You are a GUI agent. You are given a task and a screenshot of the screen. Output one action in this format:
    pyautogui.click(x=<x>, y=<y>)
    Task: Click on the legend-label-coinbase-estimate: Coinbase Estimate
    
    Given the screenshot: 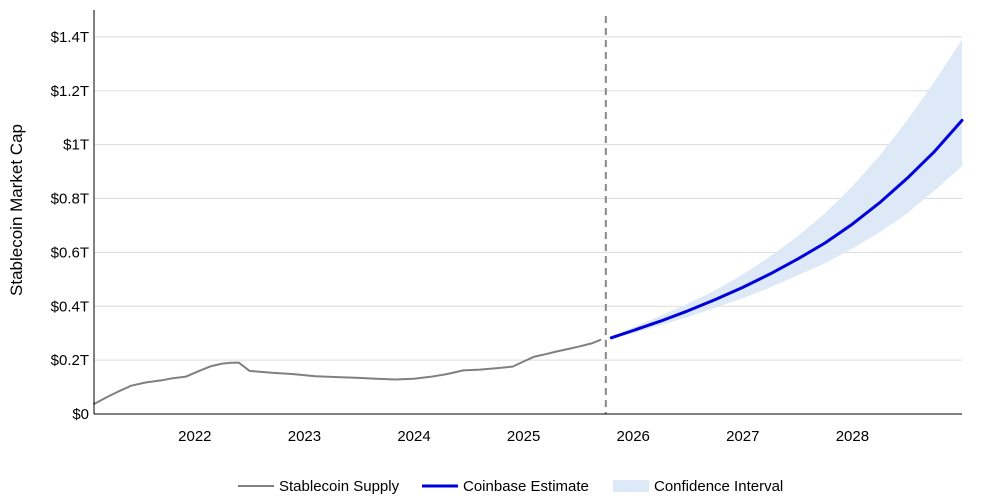 What is the action you would take?
    pyautogui.click(x=526, y=486)
    